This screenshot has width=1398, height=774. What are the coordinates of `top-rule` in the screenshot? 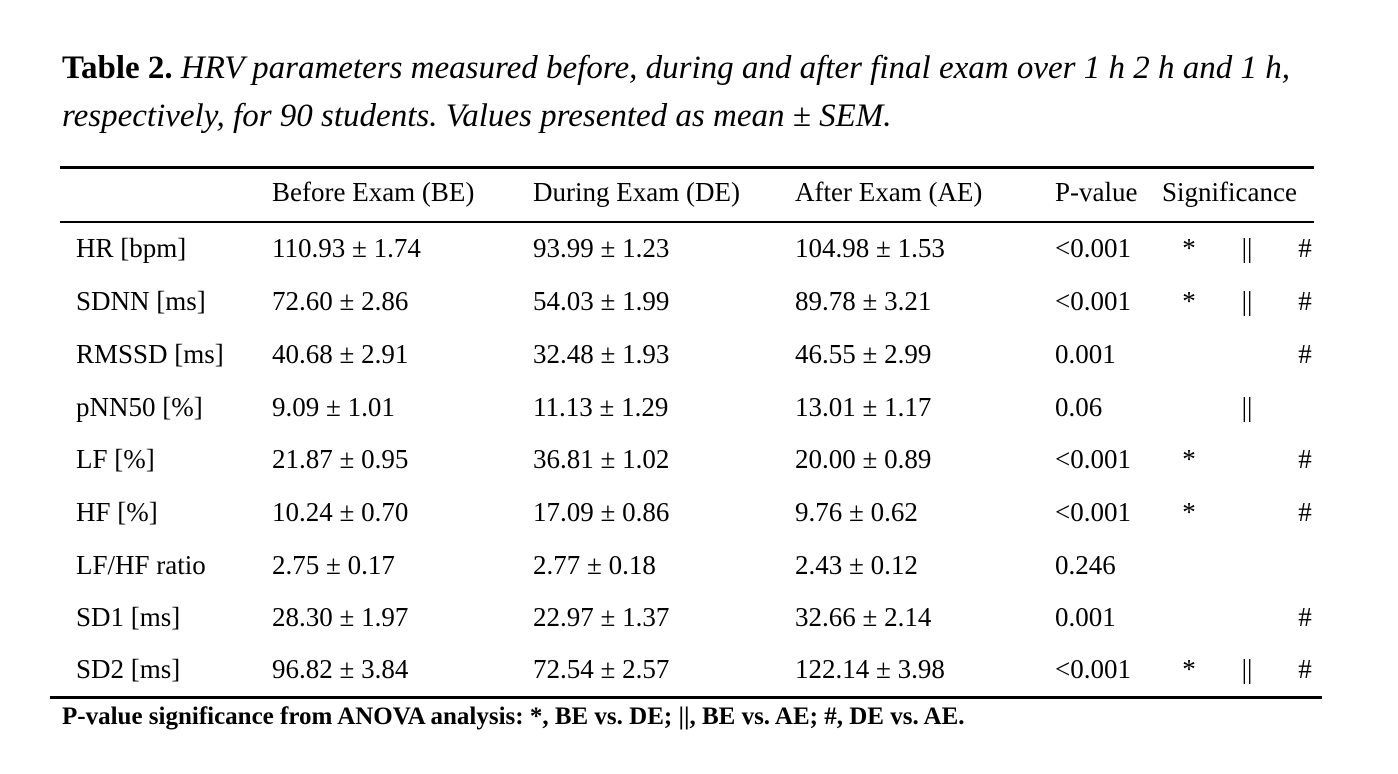 It's located at (687, 167).